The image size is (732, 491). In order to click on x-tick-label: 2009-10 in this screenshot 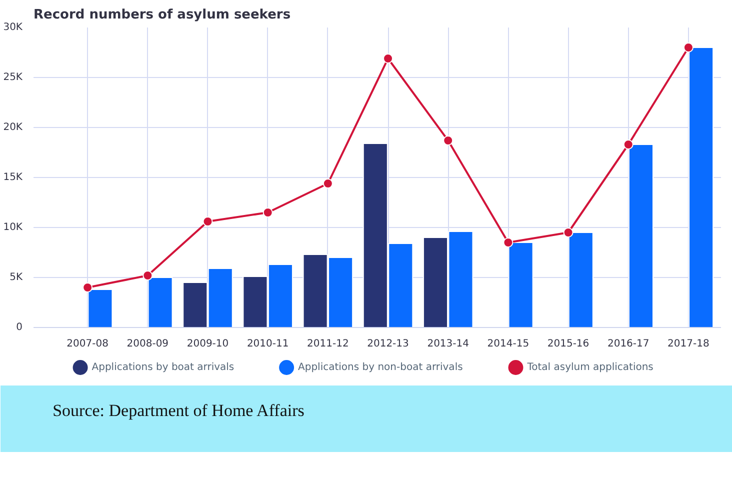, I will do `click(207, 344)`.